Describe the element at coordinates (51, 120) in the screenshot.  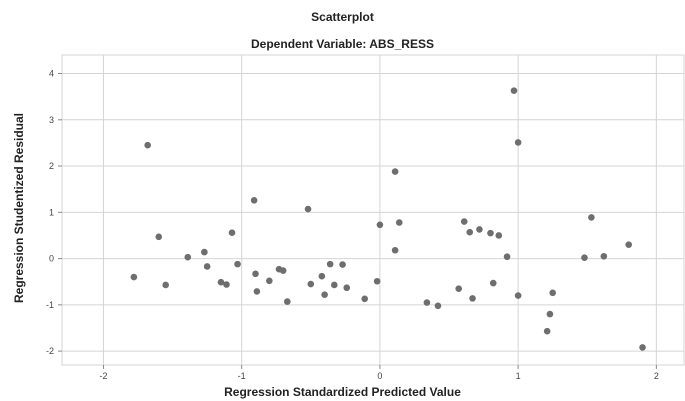
I see `y-tick-label: 3` at that location.